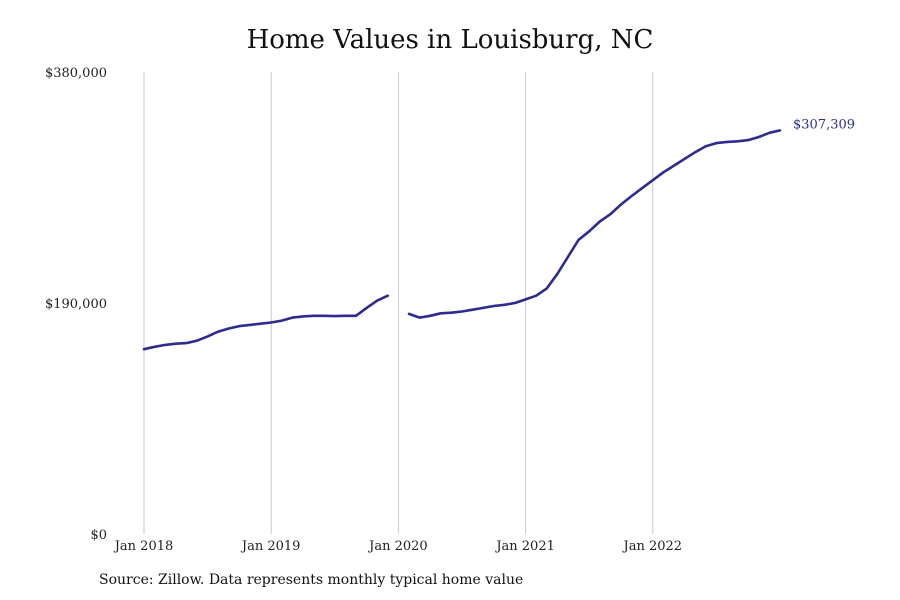 Image resolution: width=900 pixels, height=600 pixels. What do you see at coordinates (450, 40) in the screenshot?
I see `chart-title: Home Values in Louisburg, NC` at bounding box center [450, 40].